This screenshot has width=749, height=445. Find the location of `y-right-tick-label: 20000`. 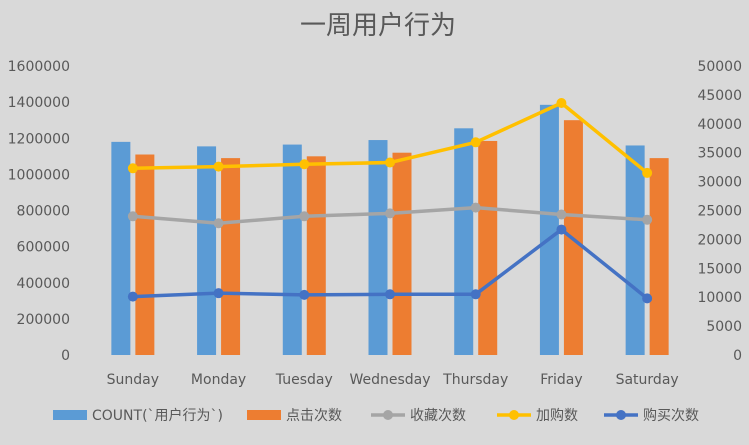

y-right-tick-label: 20000 is located at coordinates (719, 240).